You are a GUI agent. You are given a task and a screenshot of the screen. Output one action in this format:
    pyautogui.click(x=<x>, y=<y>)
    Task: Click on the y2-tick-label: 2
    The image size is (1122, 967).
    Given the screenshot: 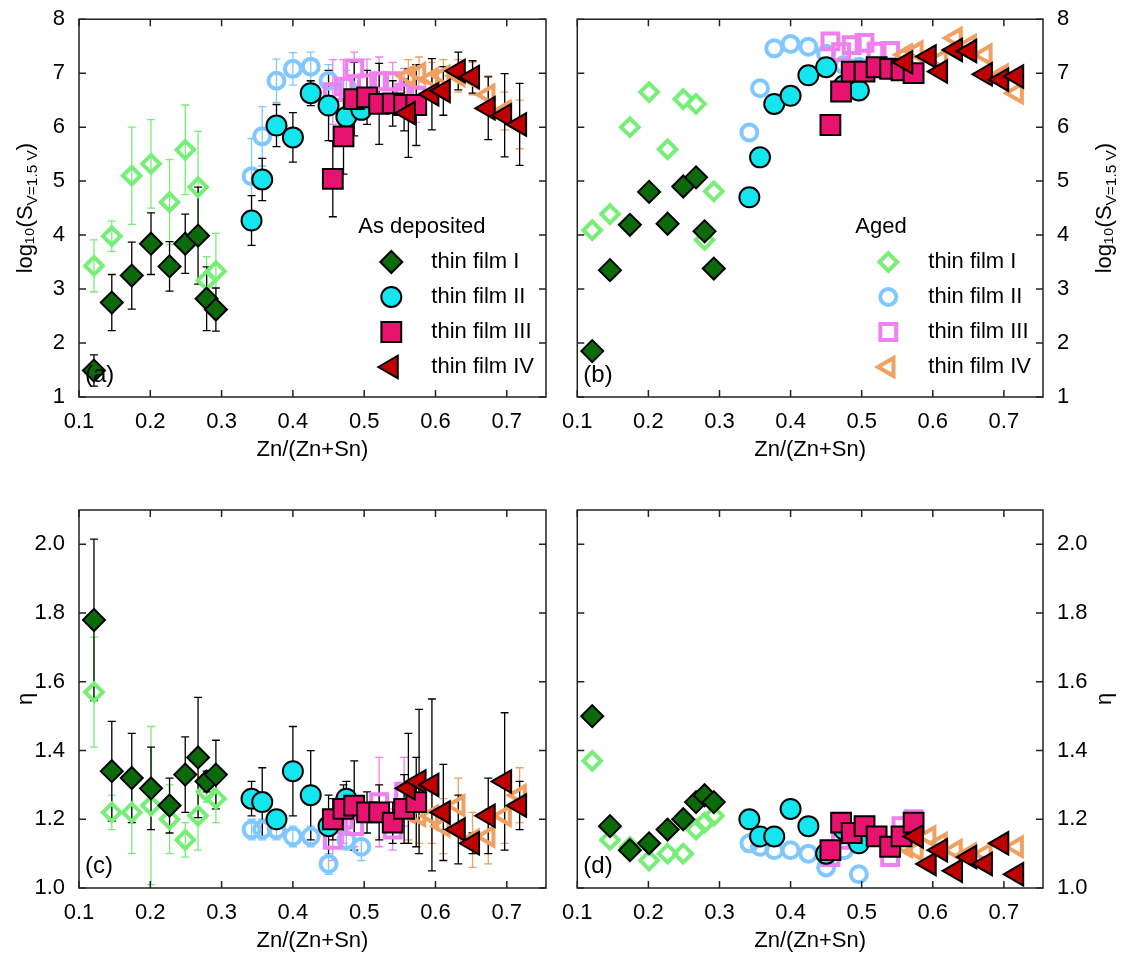 What is the action you would take?
    pyautogui.click(x=1063, y=342)
    